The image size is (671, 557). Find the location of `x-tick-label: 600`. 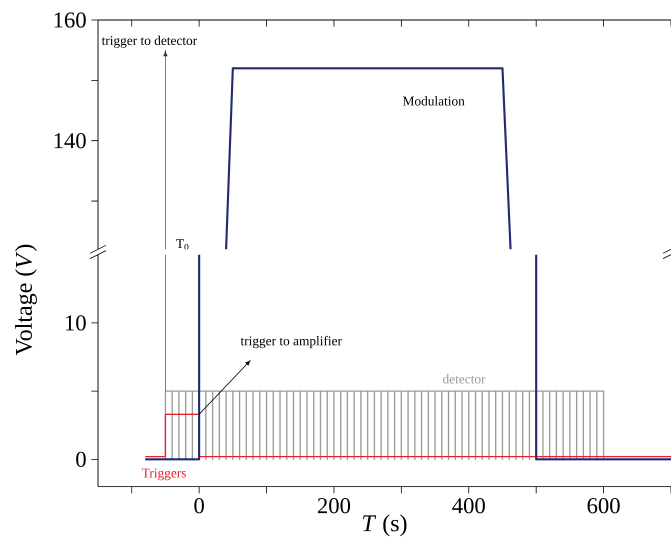

x-tick-label: 600 is located at coordinates (604, 506).